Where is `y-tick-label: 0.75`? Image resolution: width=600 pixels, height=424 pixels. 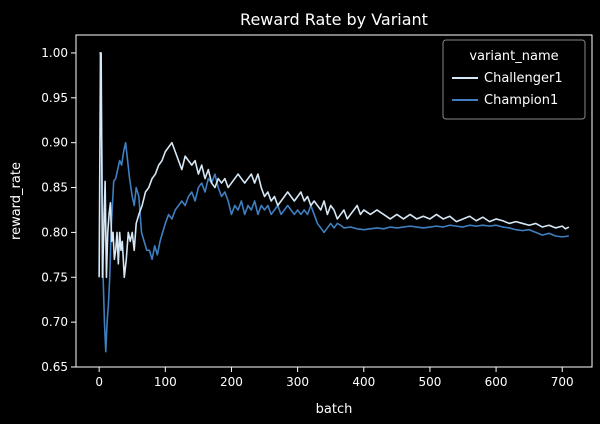 y-tick-label: 0.75 is located at coordinates (54, 277).